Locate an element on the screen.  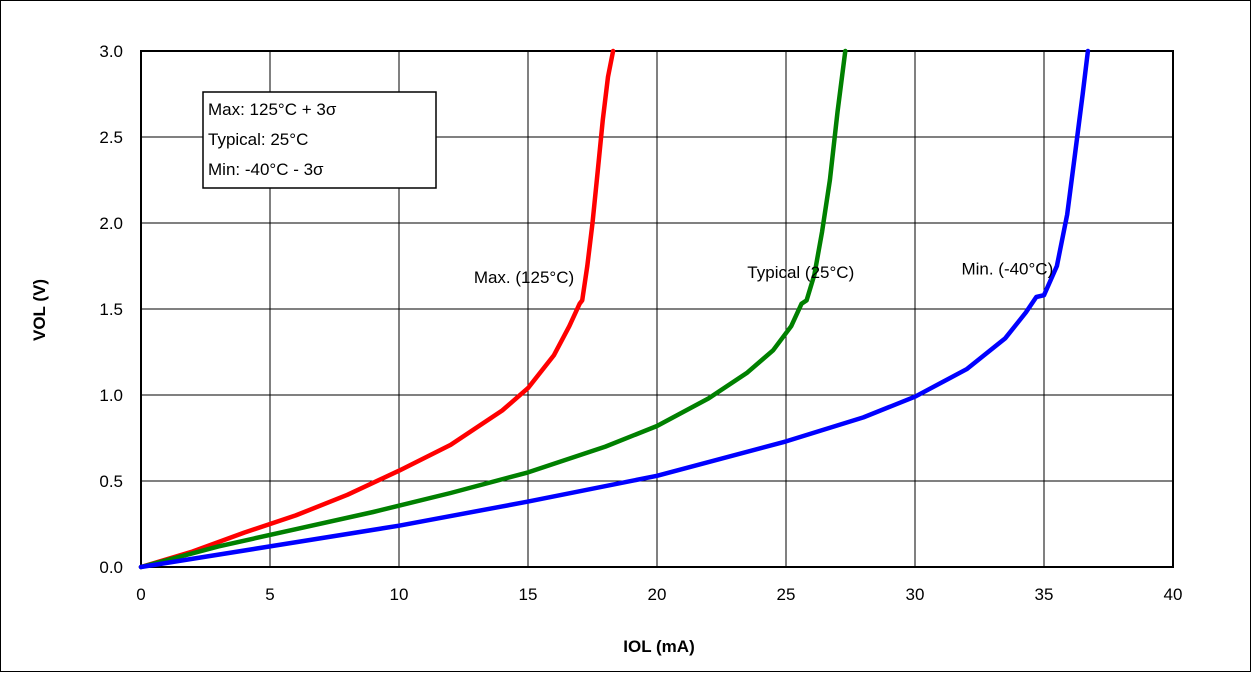
x-tick-label: 40 is located at coordinates (1173, 594).